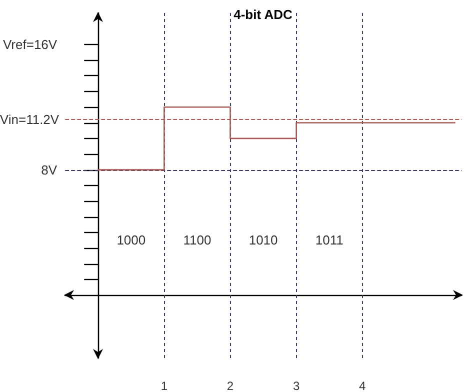 The image size is (474, 392). I want to click on y-tick-label: Vref=16V, so click(30, 44).